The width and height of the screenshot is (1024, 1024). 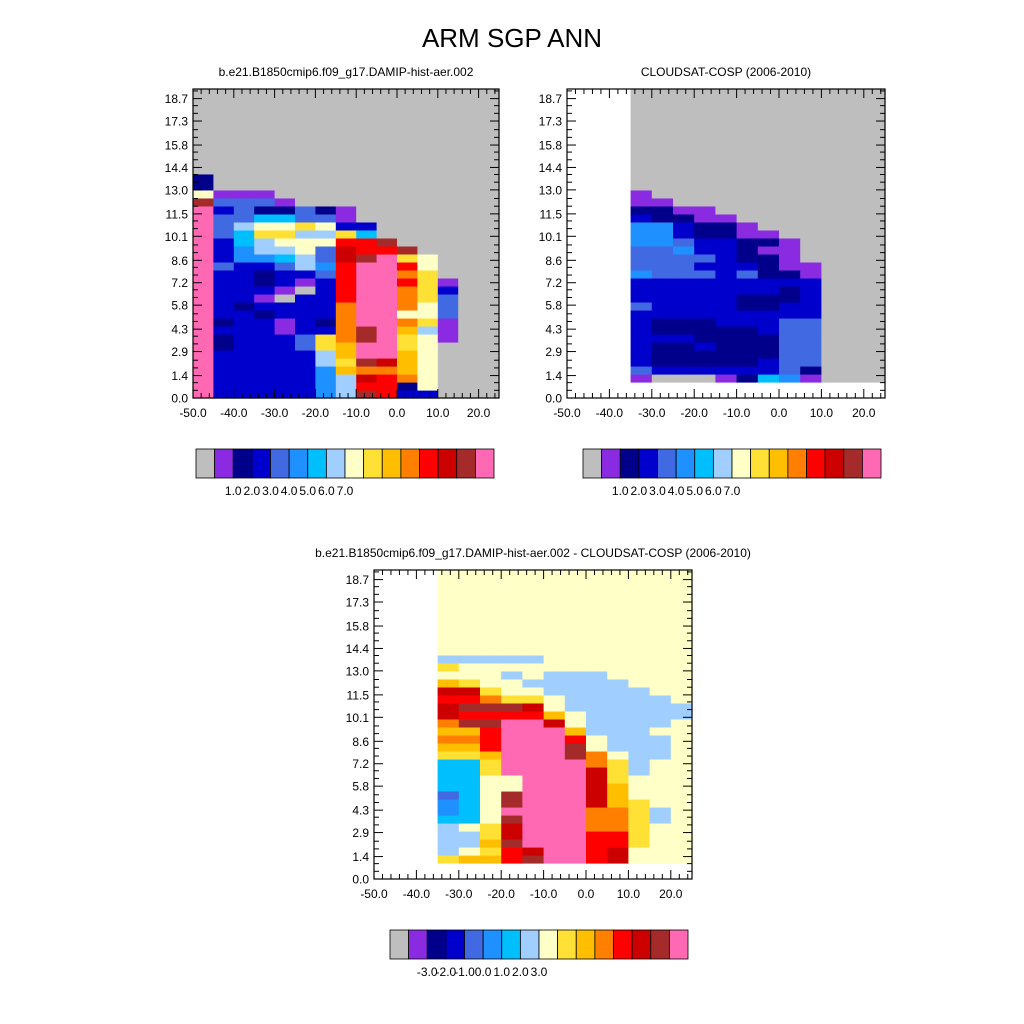 I want to click on y-tick-label: 13.0, so click(x=551, y=190).